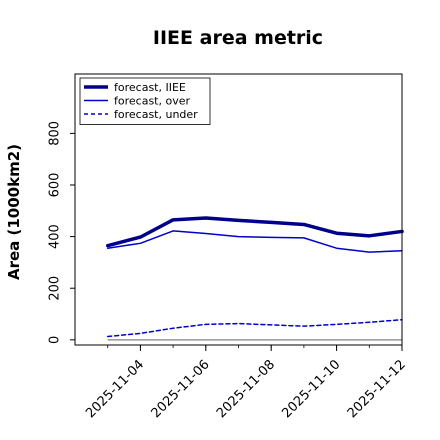  Describe the element at coordinates (55, 340) in the screenshot. I see `y-tick-label: 0` at that location.